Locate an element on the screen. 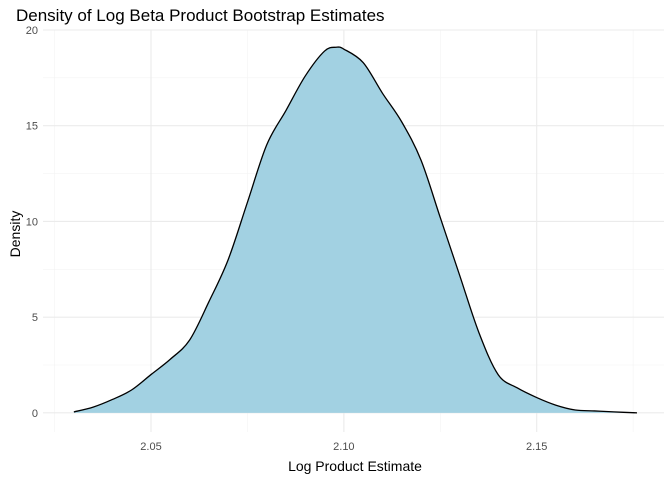 This screenshot has width=672, height=480. y-axis-ticks: 0 5 10 15 20 is located at coordinates (32, 222).